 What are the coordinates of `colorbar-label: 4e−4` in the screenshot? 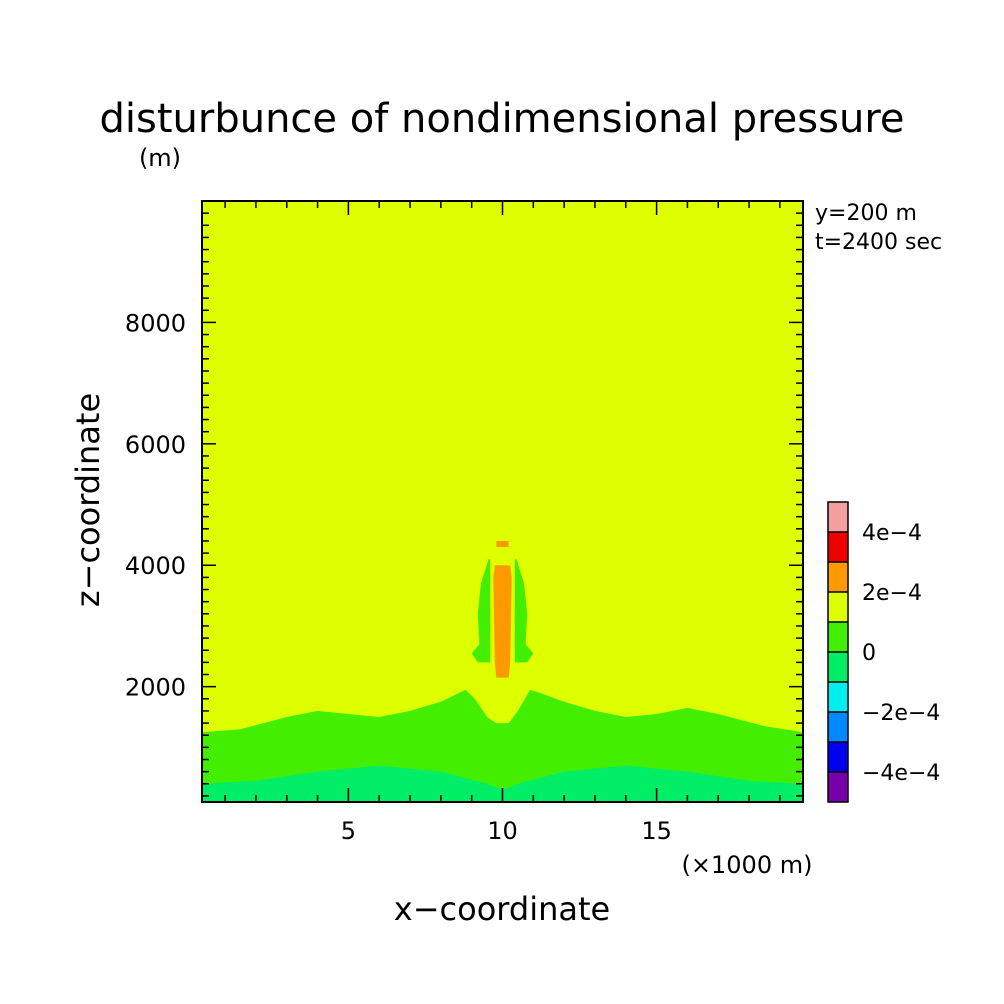 It's located at (892, 533).